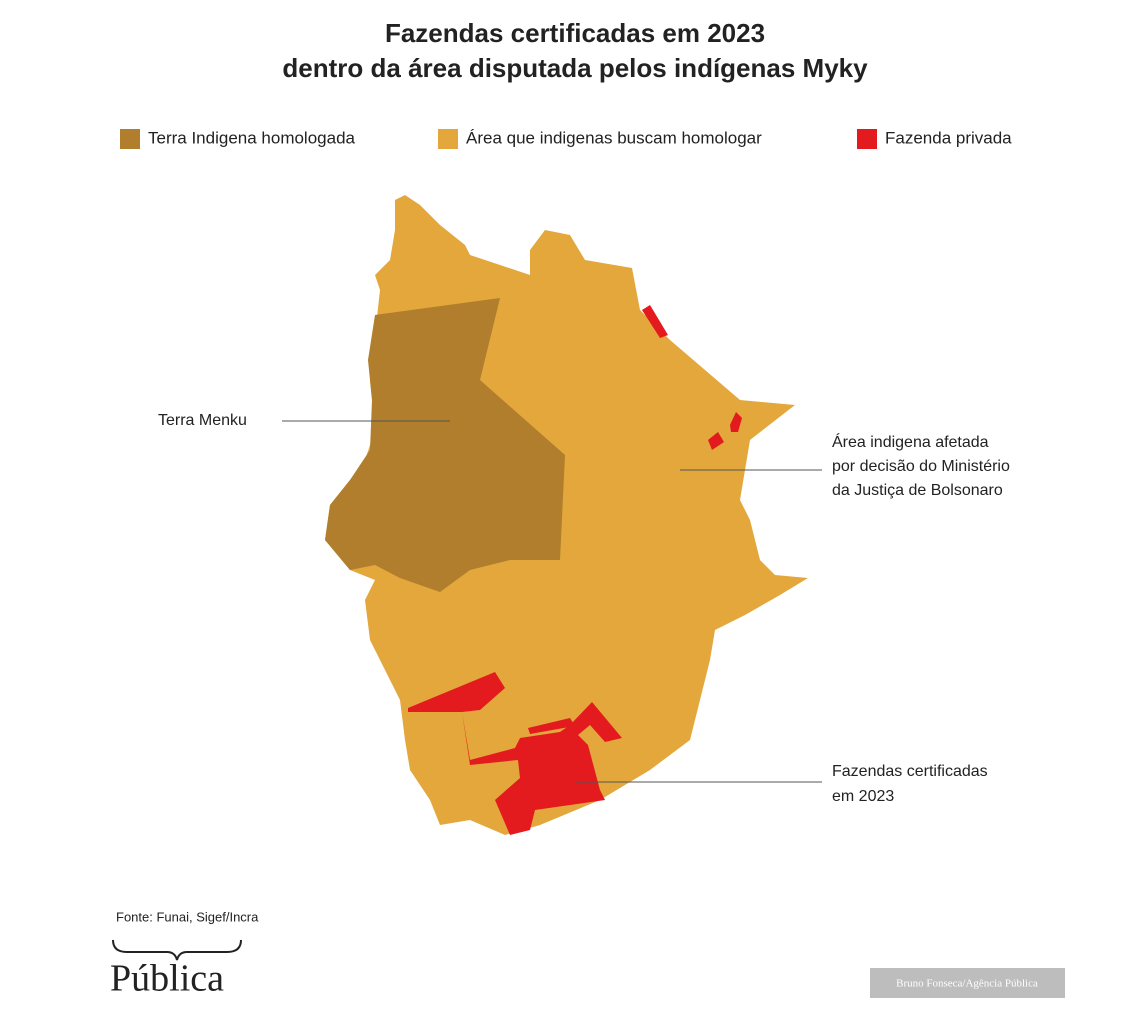  Describe the element at coordinates (187, 916) in the screenshot. I see `source: Fonte: Funai, Sigef/Incra` at that location.